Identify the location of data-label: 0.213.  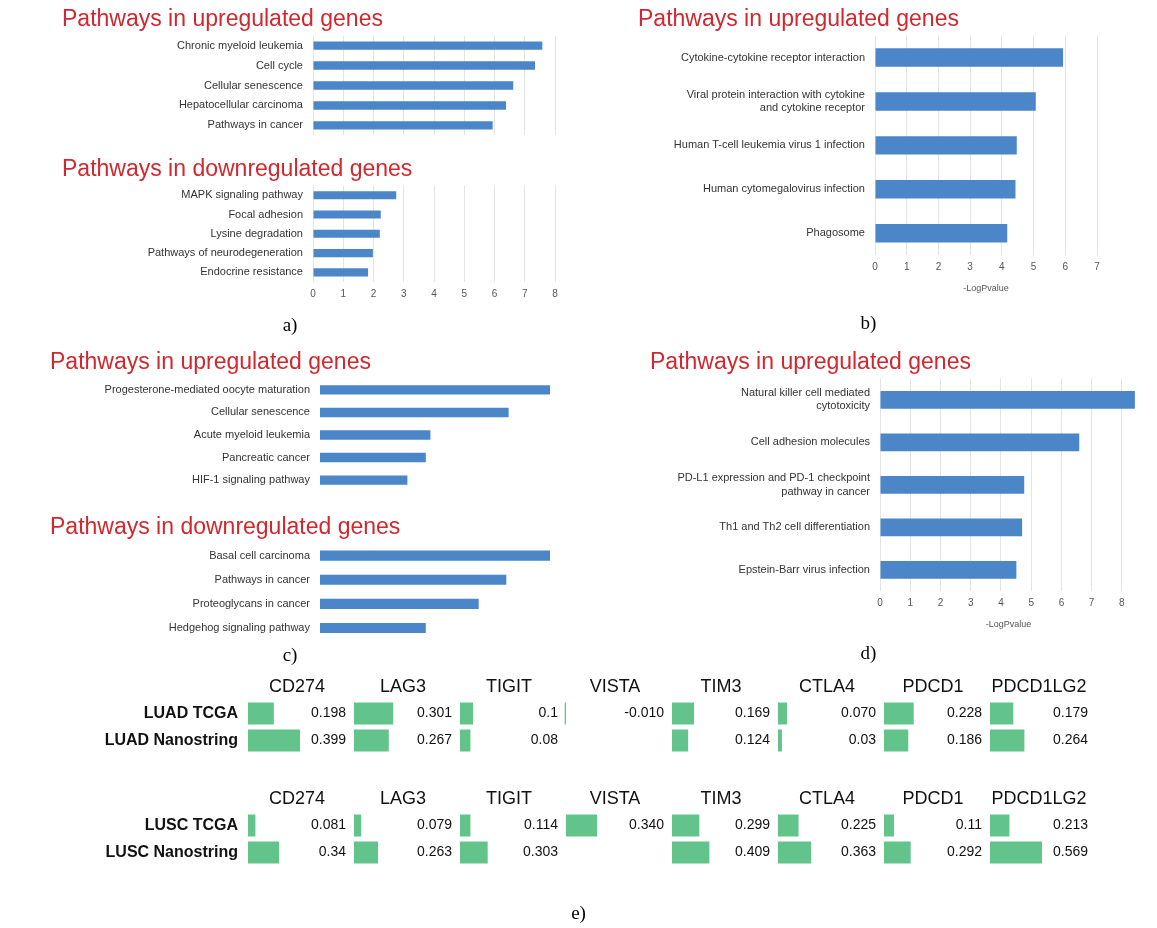
(1070, 824).